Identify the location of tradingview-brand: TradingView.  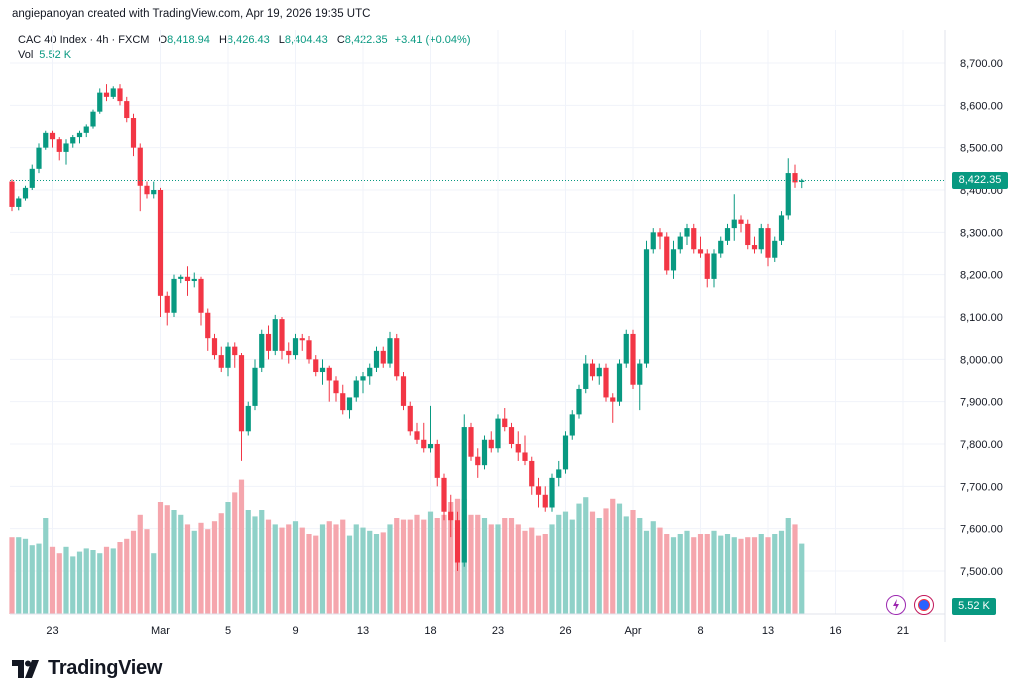
(87, 668).